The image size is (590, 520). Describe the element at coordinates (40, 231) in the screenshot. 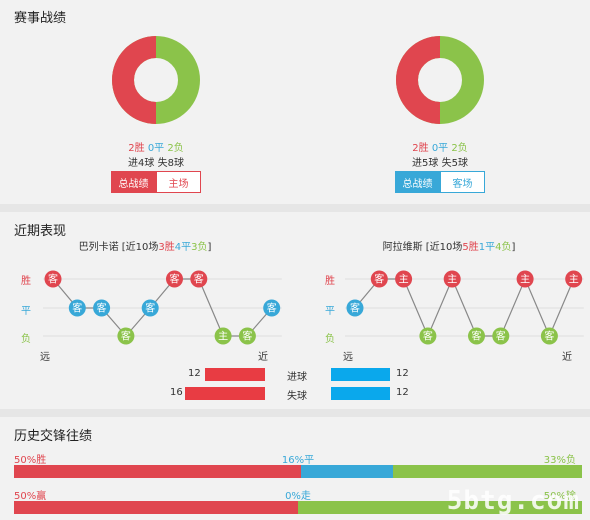

I see `section-title-recent: 近期表现` at that location.